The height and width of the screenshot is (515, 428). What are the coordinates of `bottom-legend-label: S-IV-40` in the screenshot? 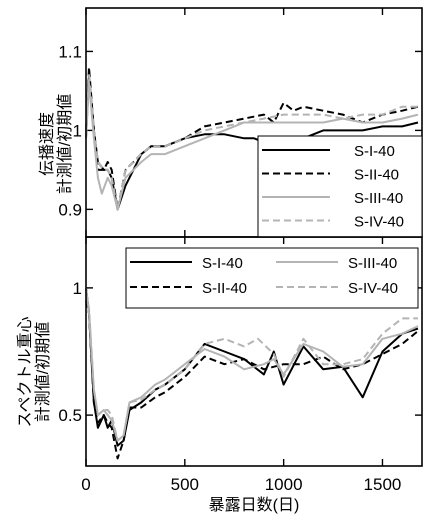 It's located at (373, 288).